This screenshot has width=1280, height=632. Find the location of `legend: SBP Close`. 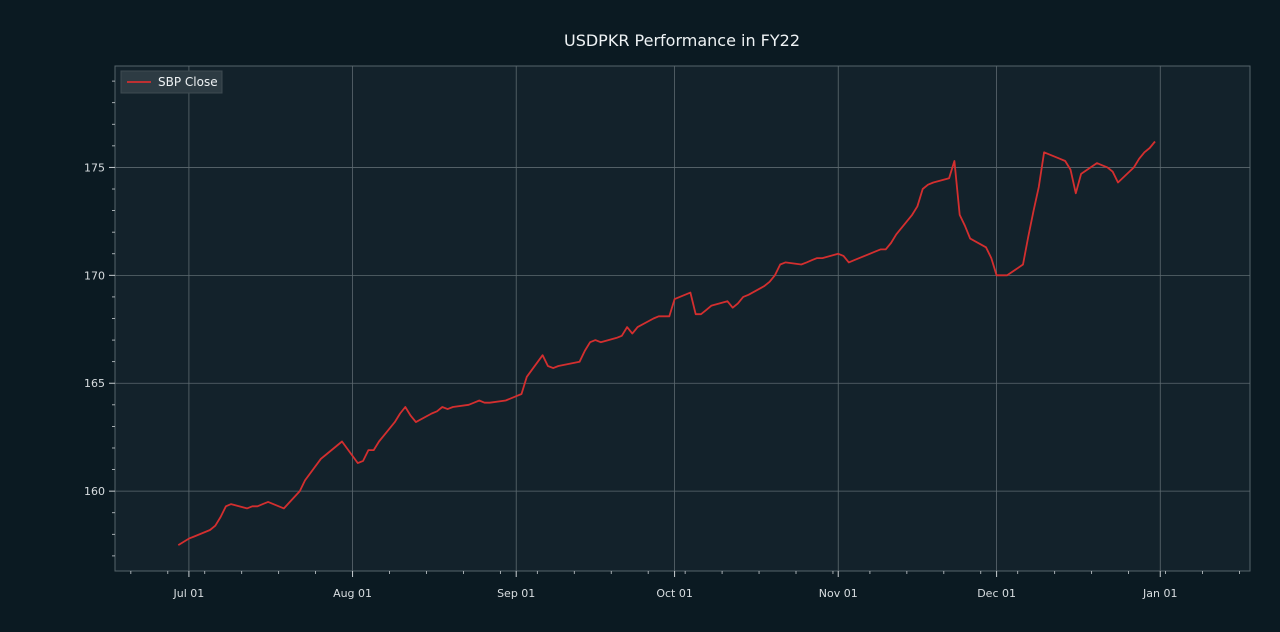

legend: SBP Close is located at coordinates (171, 82).